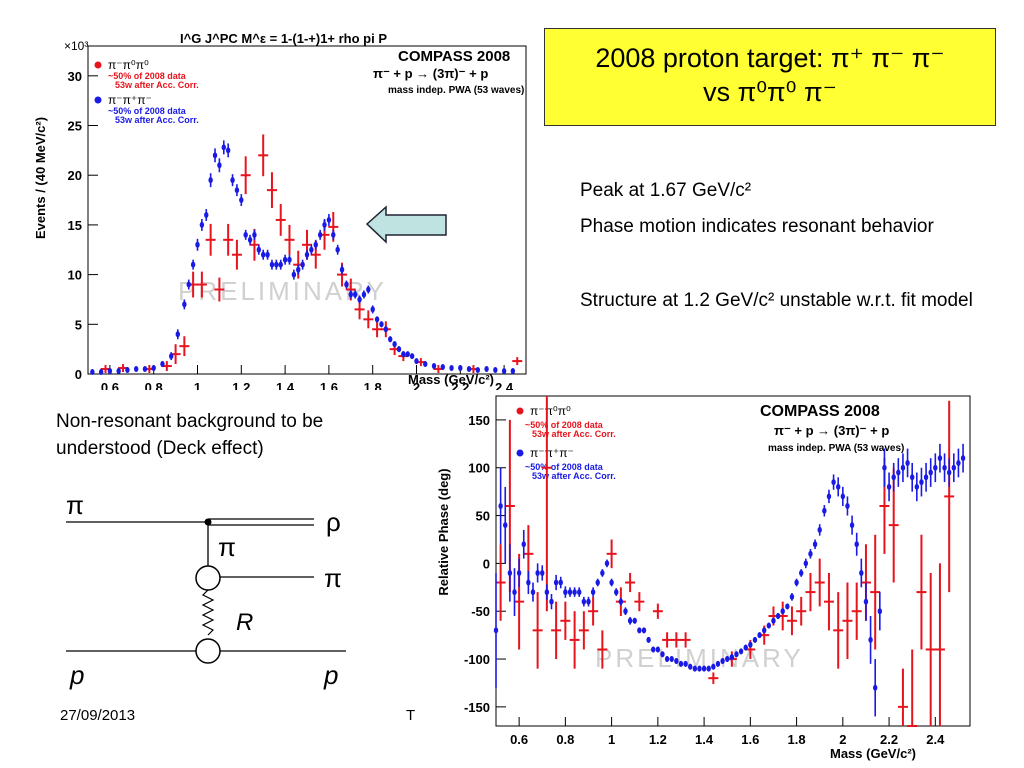 Image resolution: width=1024 pixels, height=768 pixels. What do you see at coordinates (78, 374) in the screenshot?
I see `y-tick-label: 0` at bounding box center [78, 374].